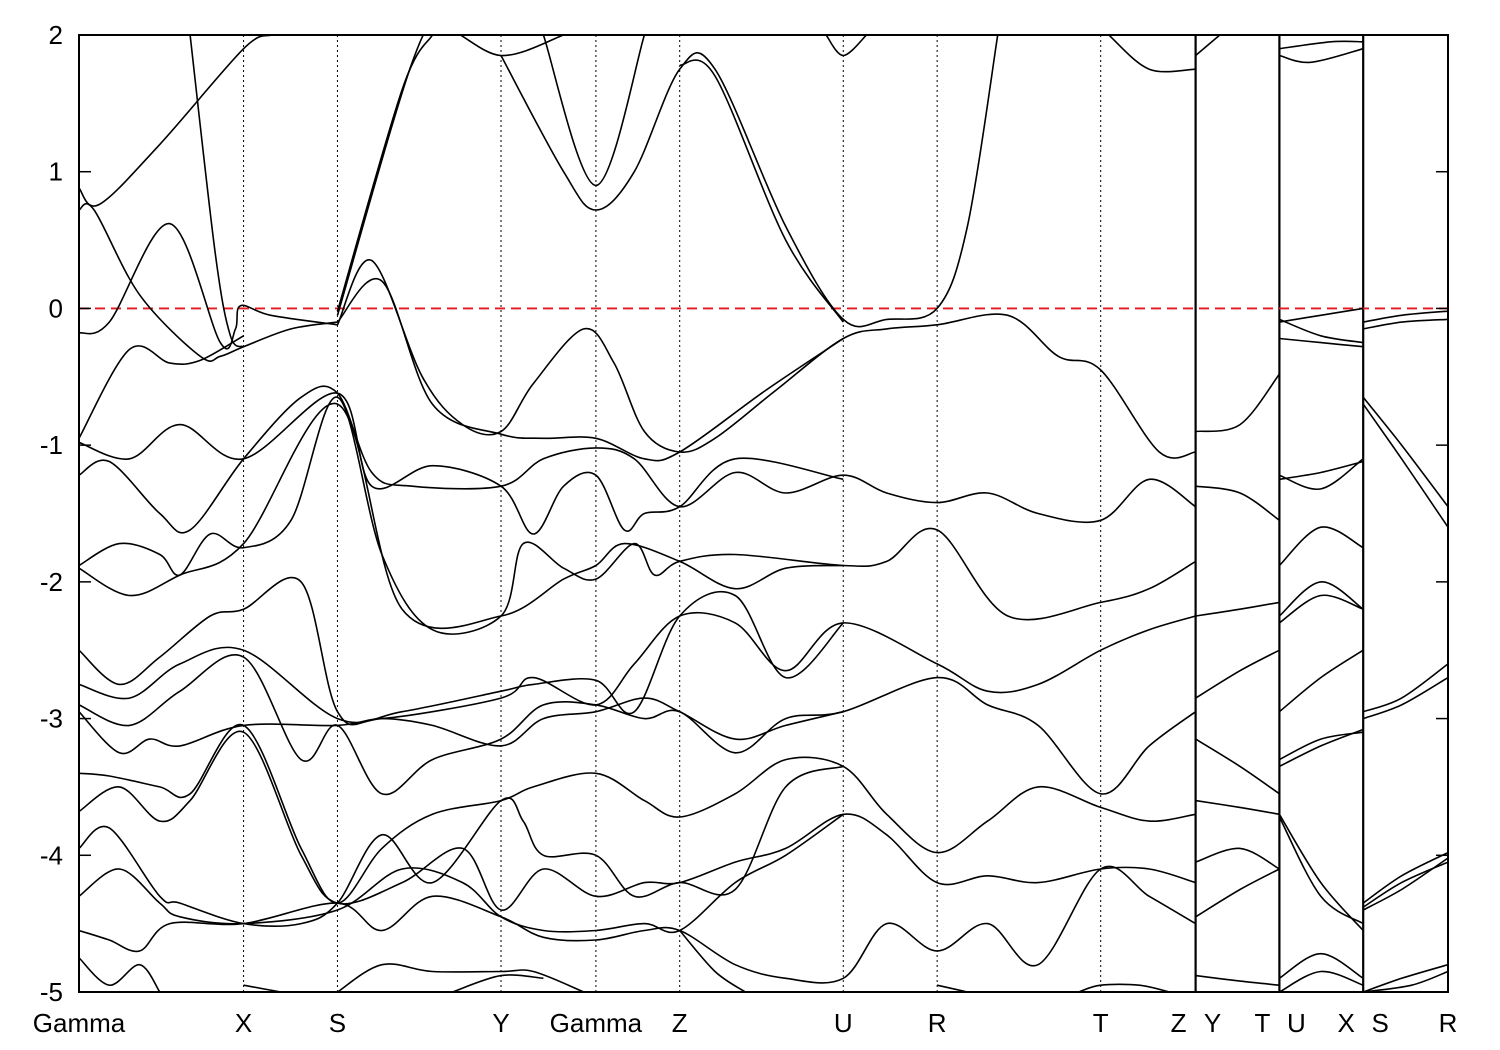  I want to click on y-tick-label: -2, so click(51, 582).